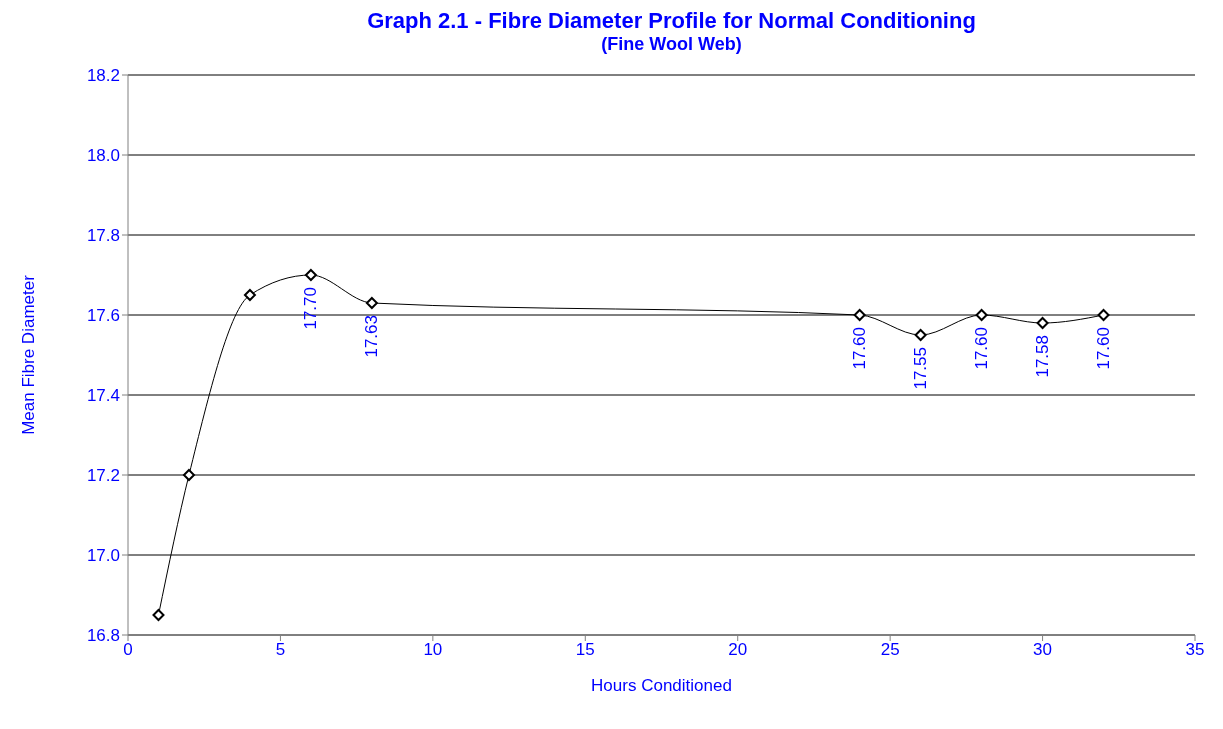  Describe the element at coordinates (103, 156) in the screenshot. I see `y-tick-label: 18.0` at that location.